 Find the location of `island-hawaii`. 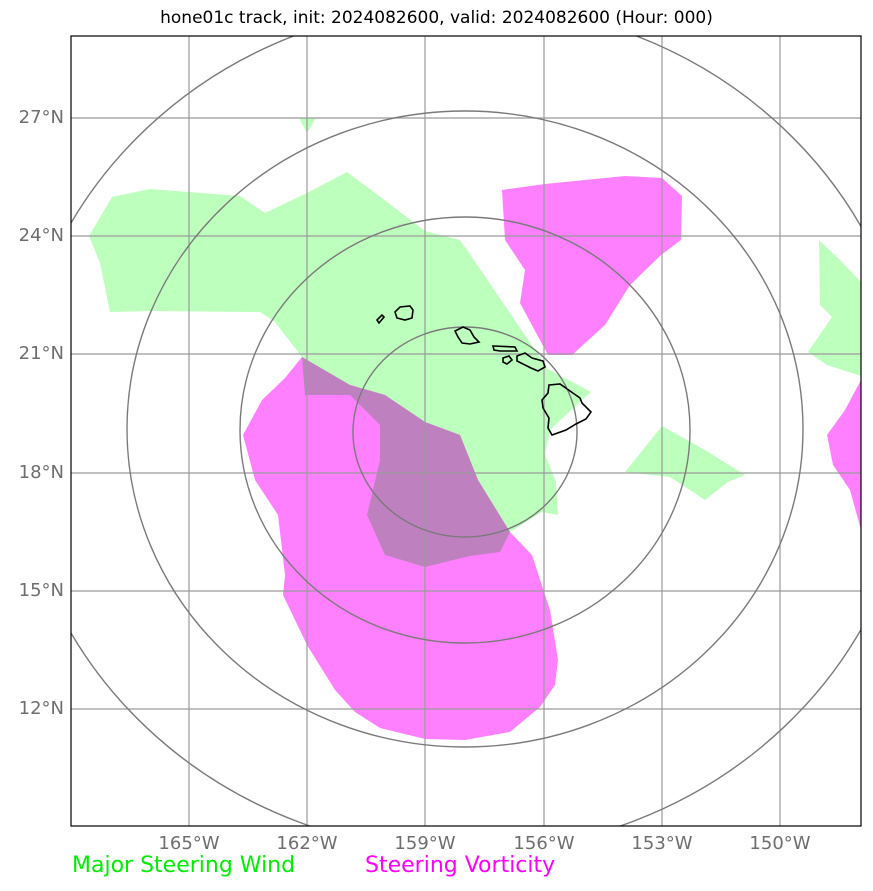

island-hawaii is located at coordinates (567, 409).